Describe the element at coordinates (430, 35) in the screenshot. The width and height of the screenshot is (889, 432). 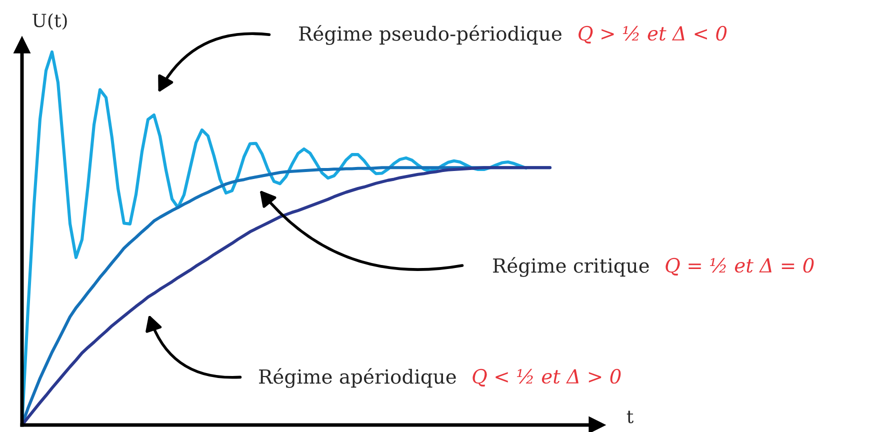
I see `text: Régime pseudo-périodique` at that location.